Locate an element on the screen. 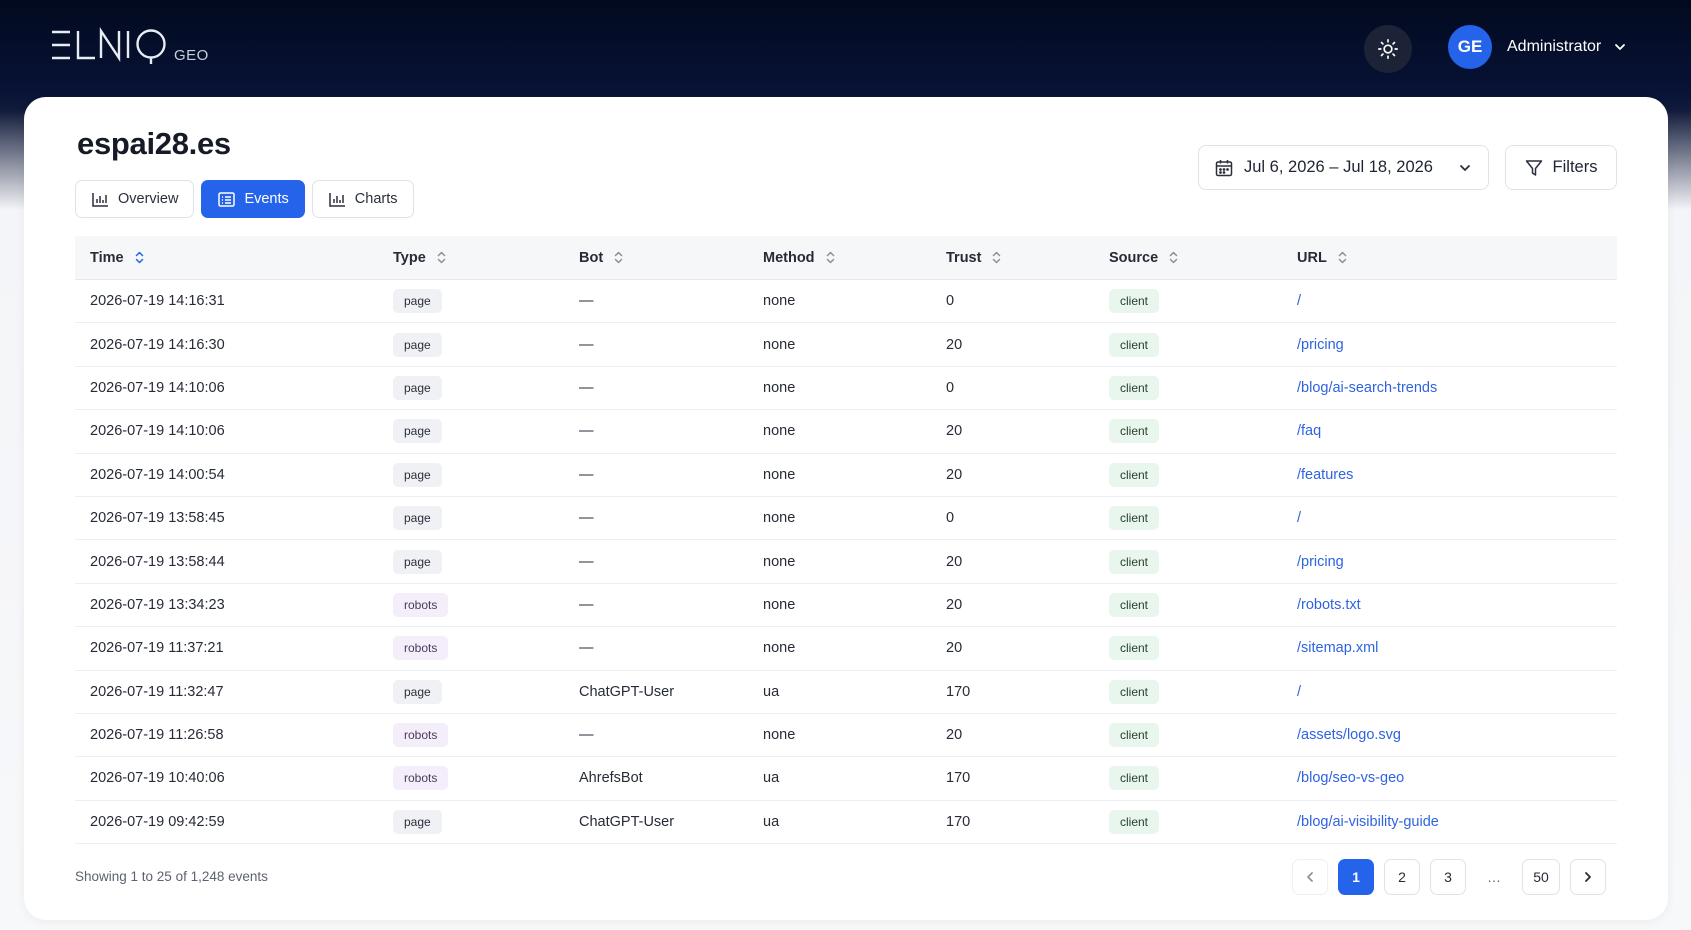  cell-url: /assets/logo.svg is located at coordinates (1457, 735).